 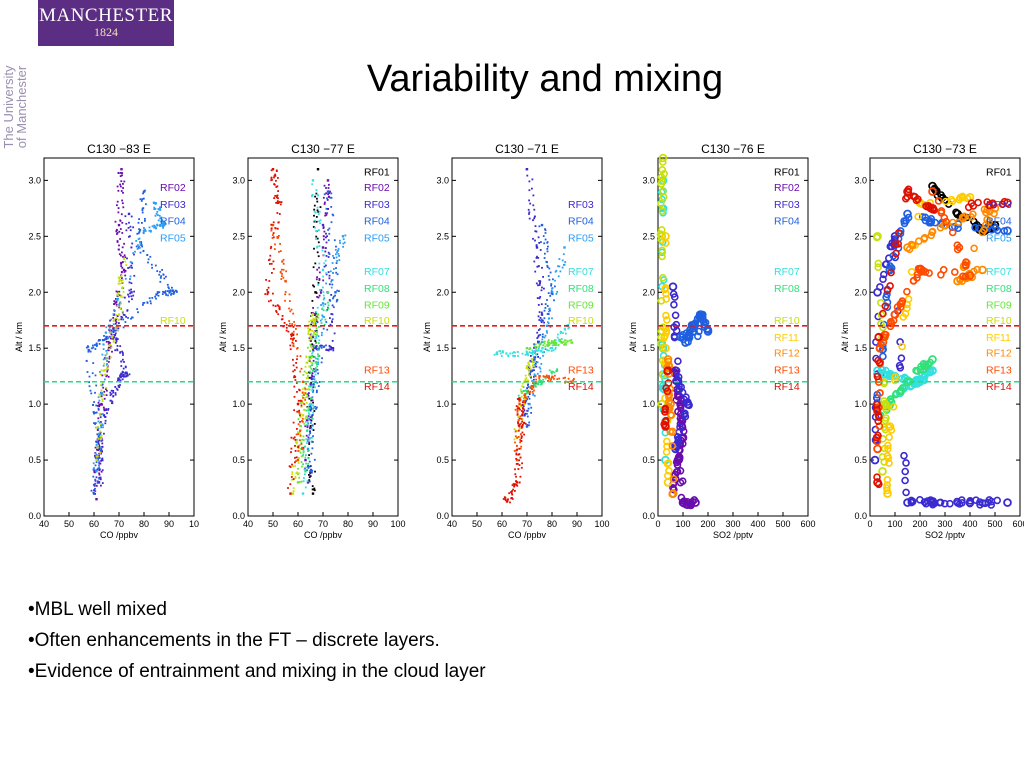 What do you see at coordinates (733, 149) in the screenshot?
I see `chart-title: C130 −76 E` at bounding box center [733, 149].